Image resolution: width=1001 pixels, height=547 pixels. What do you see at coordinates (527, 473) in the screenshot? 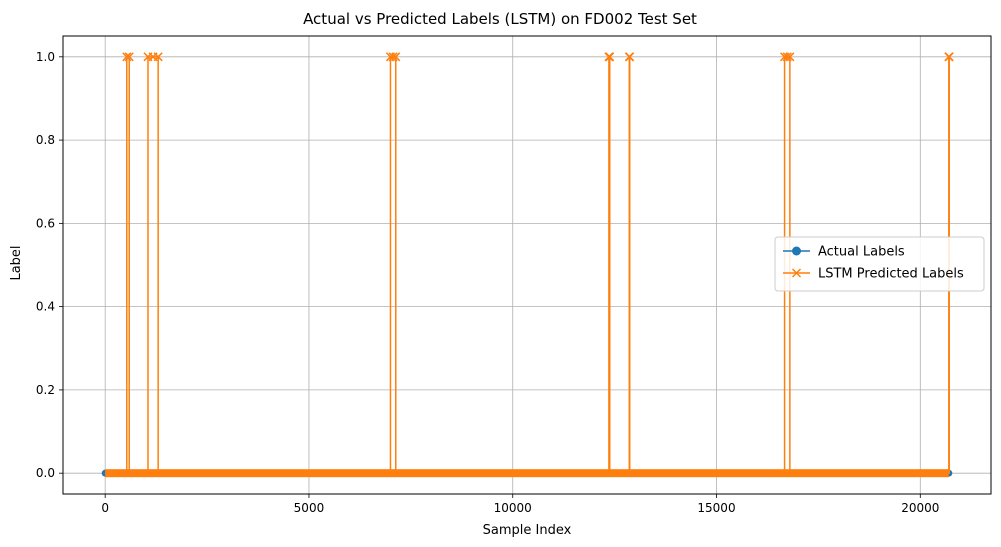
I see `predicted-baseline-marker-band` at bounding box center [527, 473].